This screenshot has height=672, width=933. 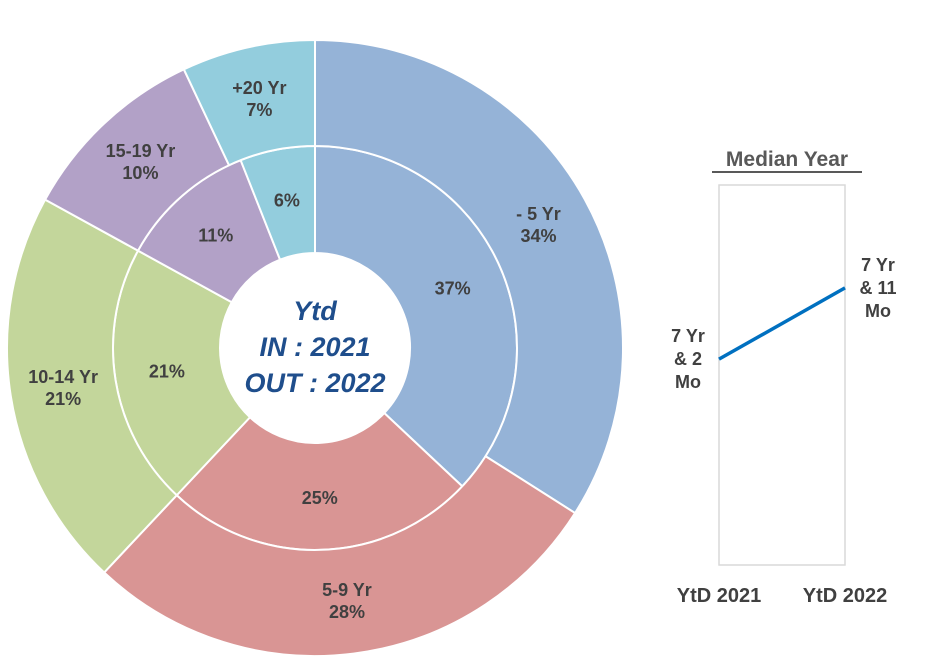 What do you see at coordinates (314, 347) in the screenshot?
I see `donut-center-text-2: IN : 2021` at bounding box center [314, 347].